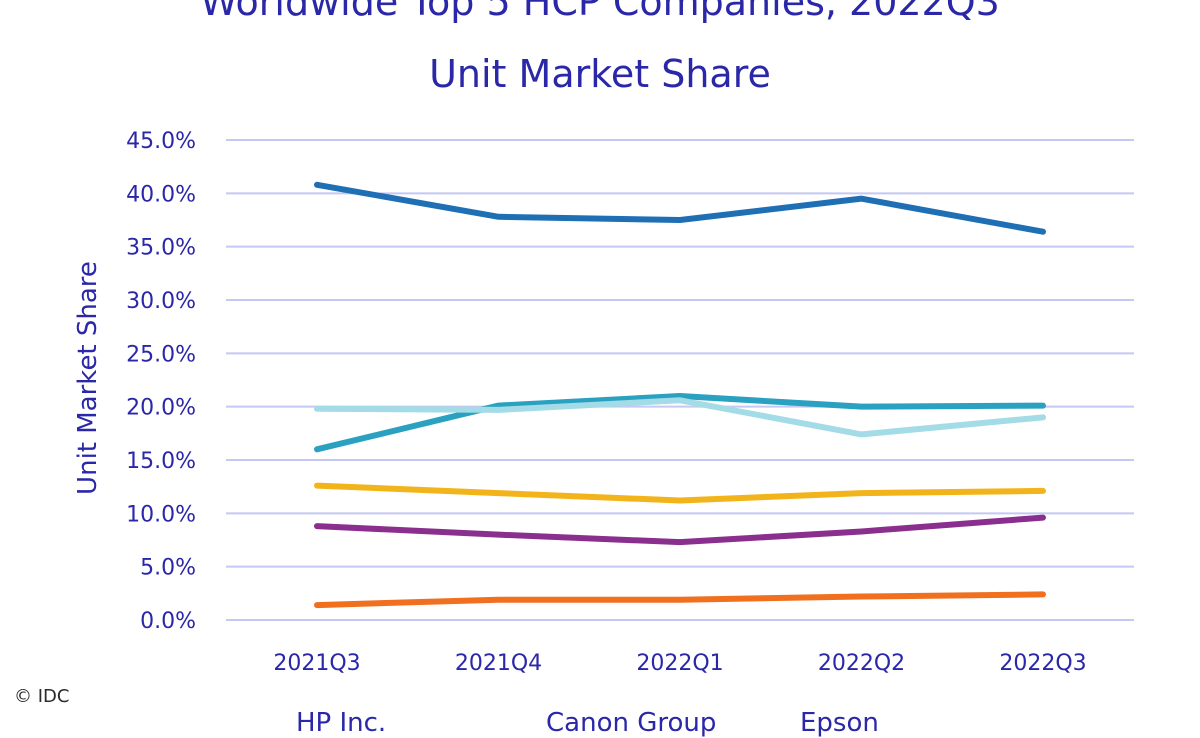 The width and height of the screenshot is (1200, 738). Describe the element at coordinates (42, 696) in the screenshot. I see `copyright-text: © IDC` at that location.